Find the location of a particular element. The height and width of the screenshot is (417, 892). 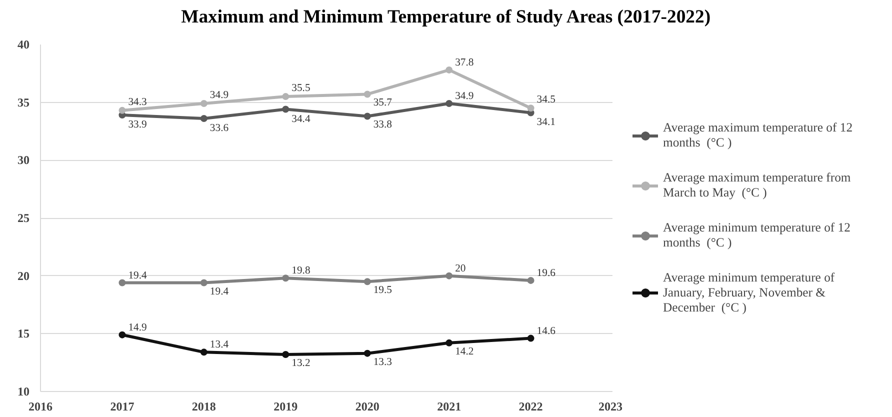

x-tick-label: 2023 is located at coordinates (610, 407).